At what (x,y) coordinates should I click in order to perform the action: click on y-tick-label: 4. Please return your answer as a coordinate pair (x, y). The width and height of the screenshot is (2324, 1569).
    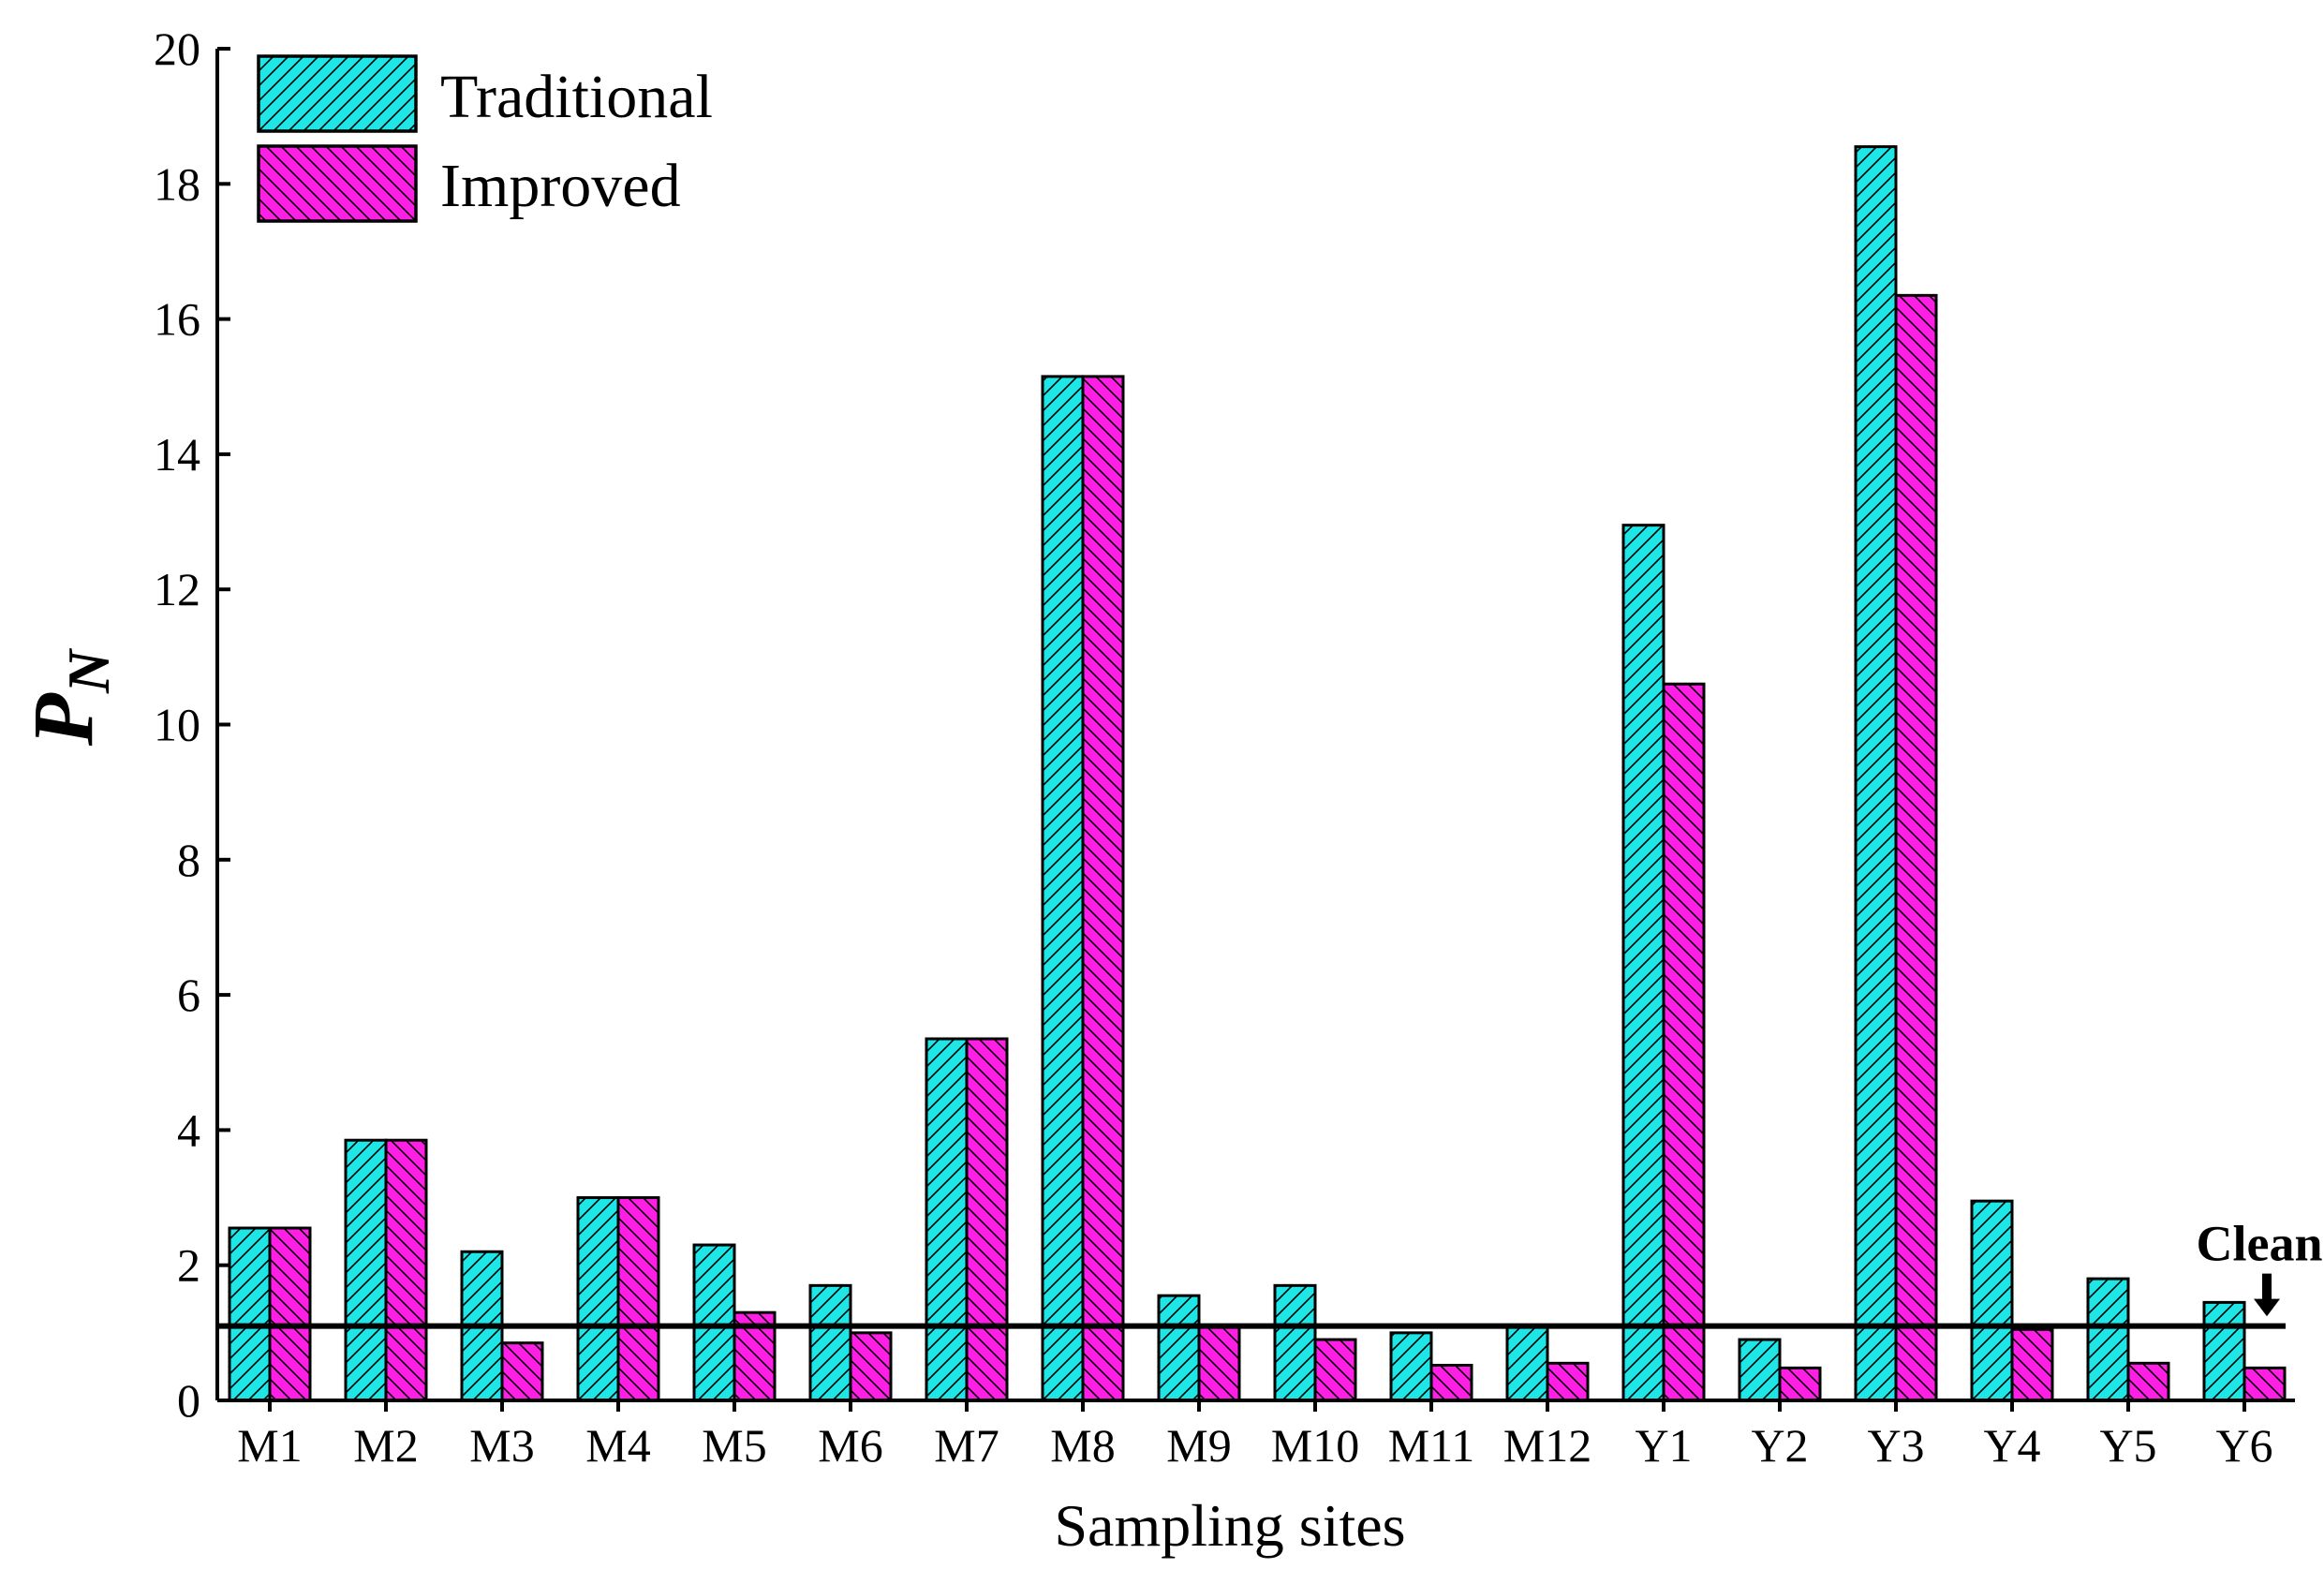
    Looking at the image, I should click on (188, 1129).